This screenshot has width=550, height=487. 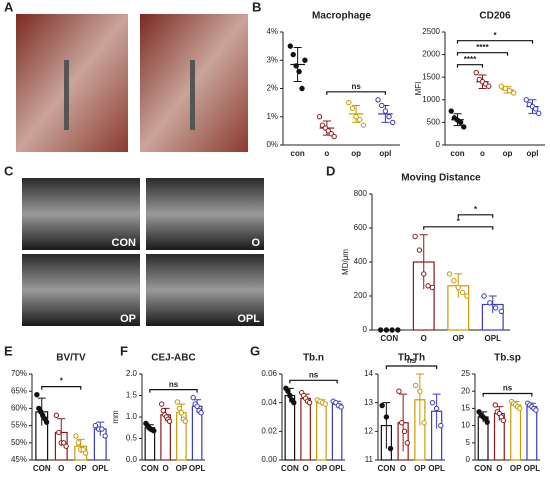 I want to click on image-label: OP, so click(x=128, y=319).